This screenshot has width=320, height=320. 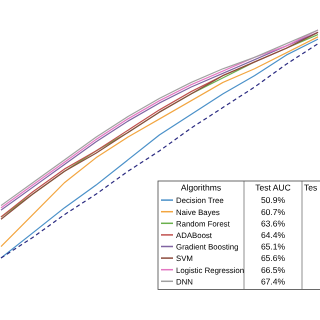 What do you see at coordinates (273, 223) in the screenshot?
I see `annotation: 63.6%` at bounding box center [273, 223].